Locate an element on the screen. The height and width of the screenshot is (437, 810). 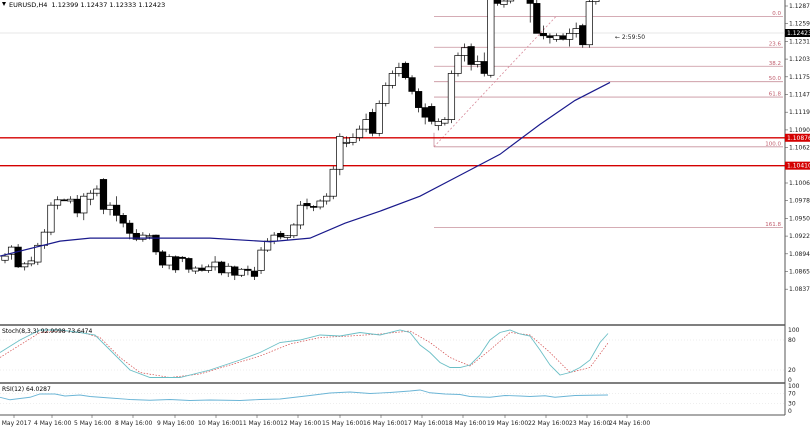
time-tick-label: 11 May 16:00 is located at coordinates (259, 423).